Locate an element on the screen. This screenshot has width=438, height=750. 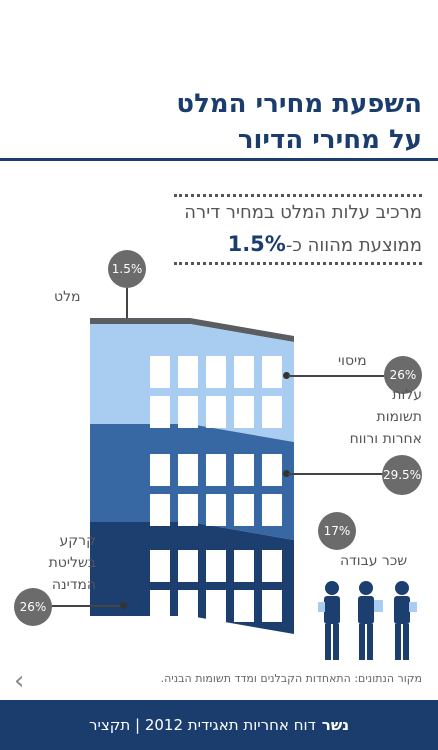
footer-brand: נשר is located at coordinates (335, 725).